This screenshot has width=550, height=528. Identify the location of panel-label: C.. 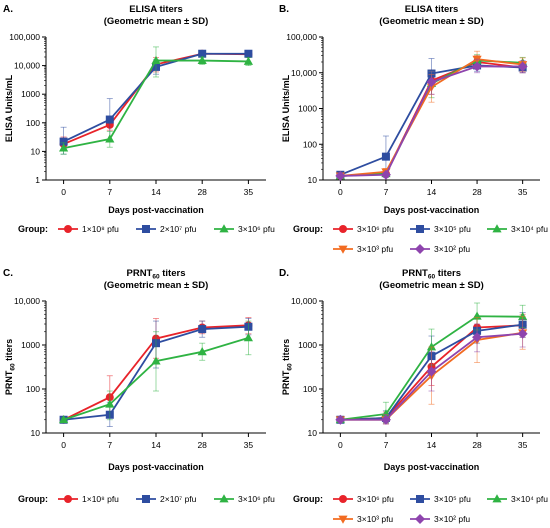
(8, 273).